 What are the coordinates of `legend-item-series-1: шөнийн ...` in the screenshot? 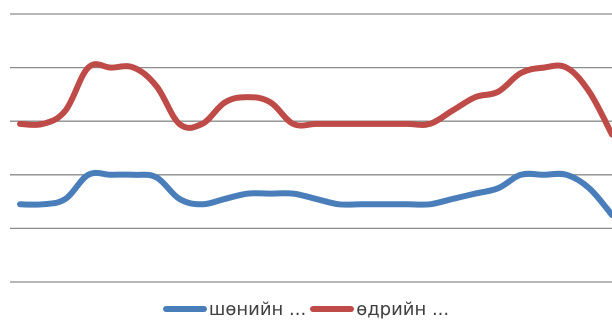 It's located at (234, 309).